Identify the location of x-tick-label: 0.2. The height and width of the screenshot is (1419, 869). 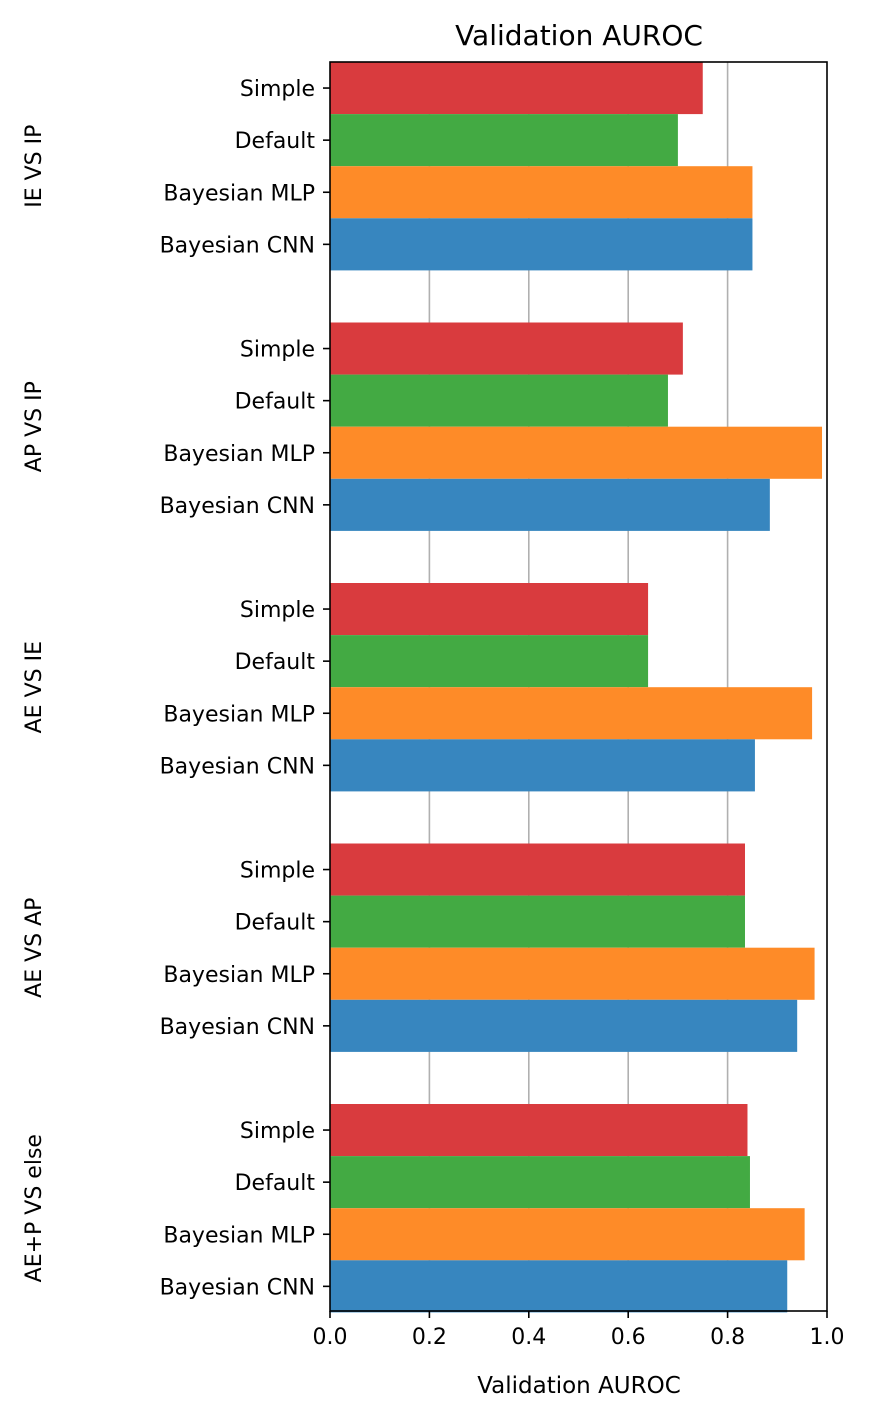
(429, 1337).